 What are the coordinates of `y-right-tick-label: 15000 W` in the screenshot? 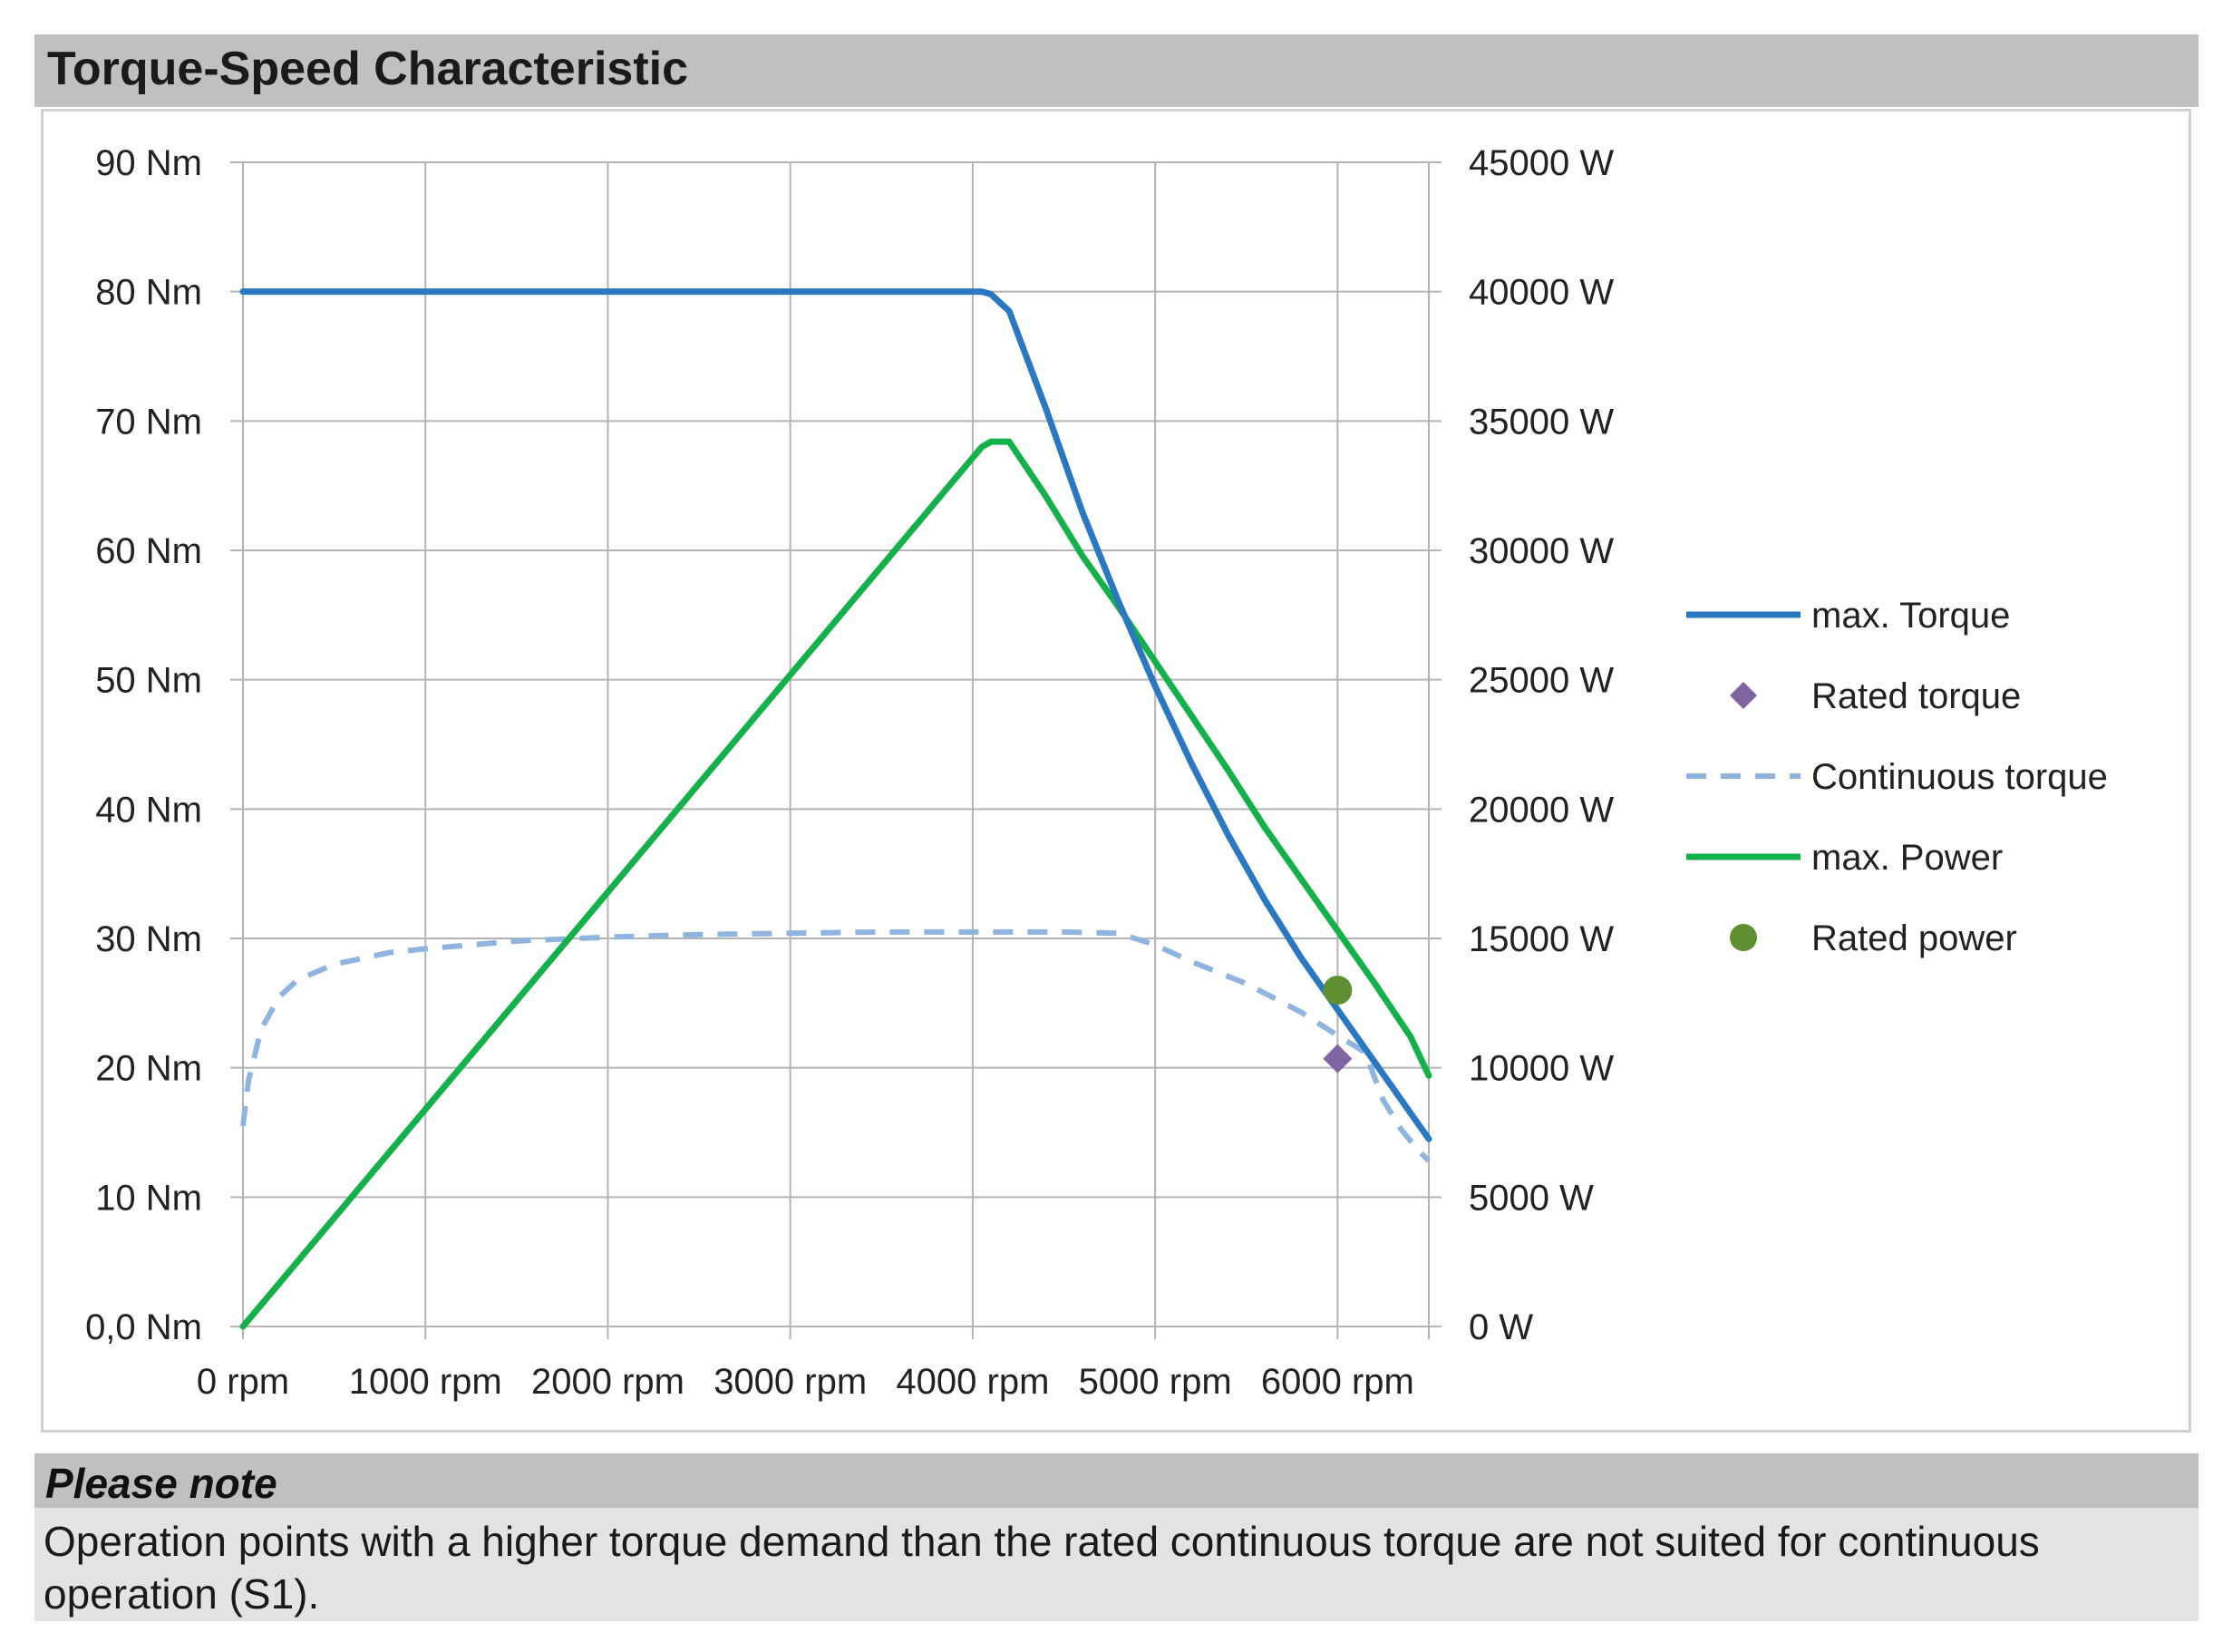 It's located at (1541, 939).